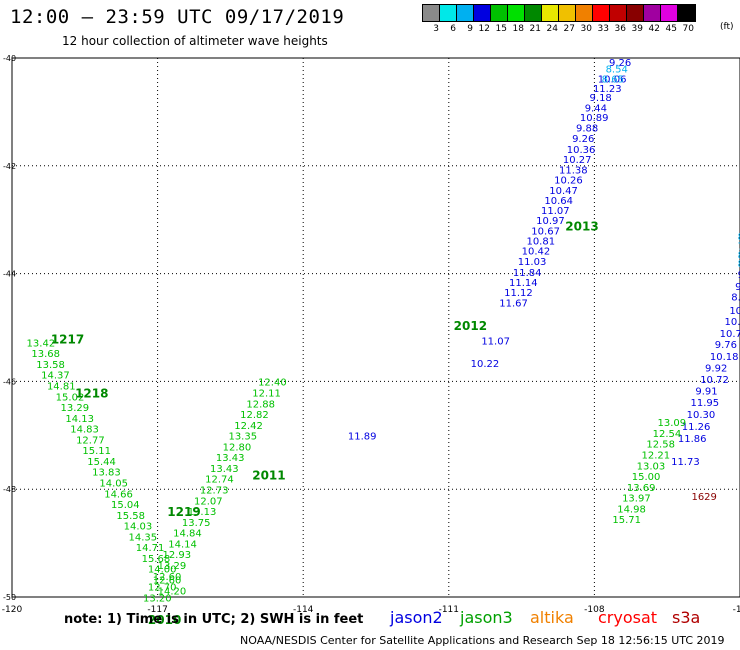 The height and width of the screenshot is (650, 740). What do you see at coordinates (208, 501) in the screenshot?
I see `data-point-label: 12.07` at bounding box center [208, 501].